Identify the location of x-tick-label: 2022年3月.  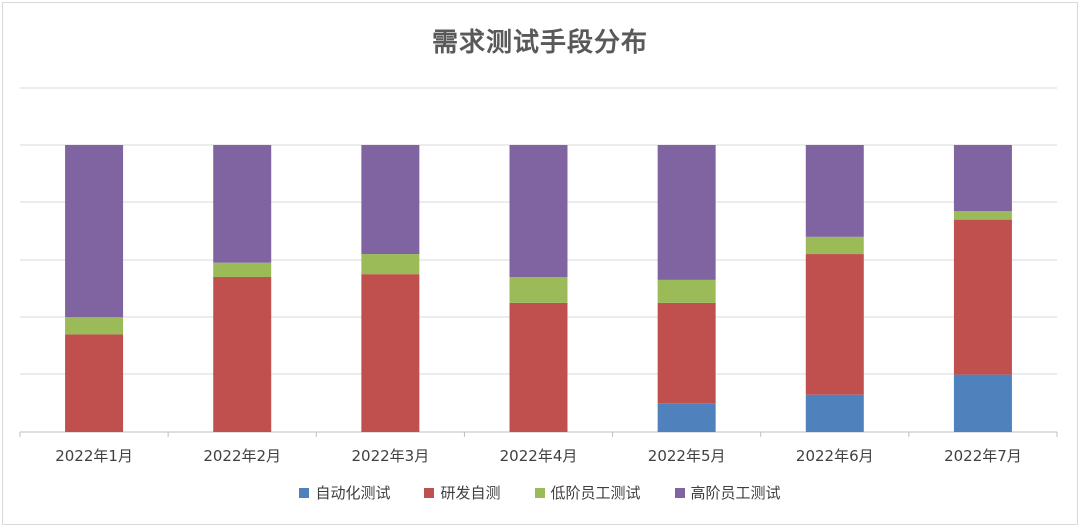
(390, 456).